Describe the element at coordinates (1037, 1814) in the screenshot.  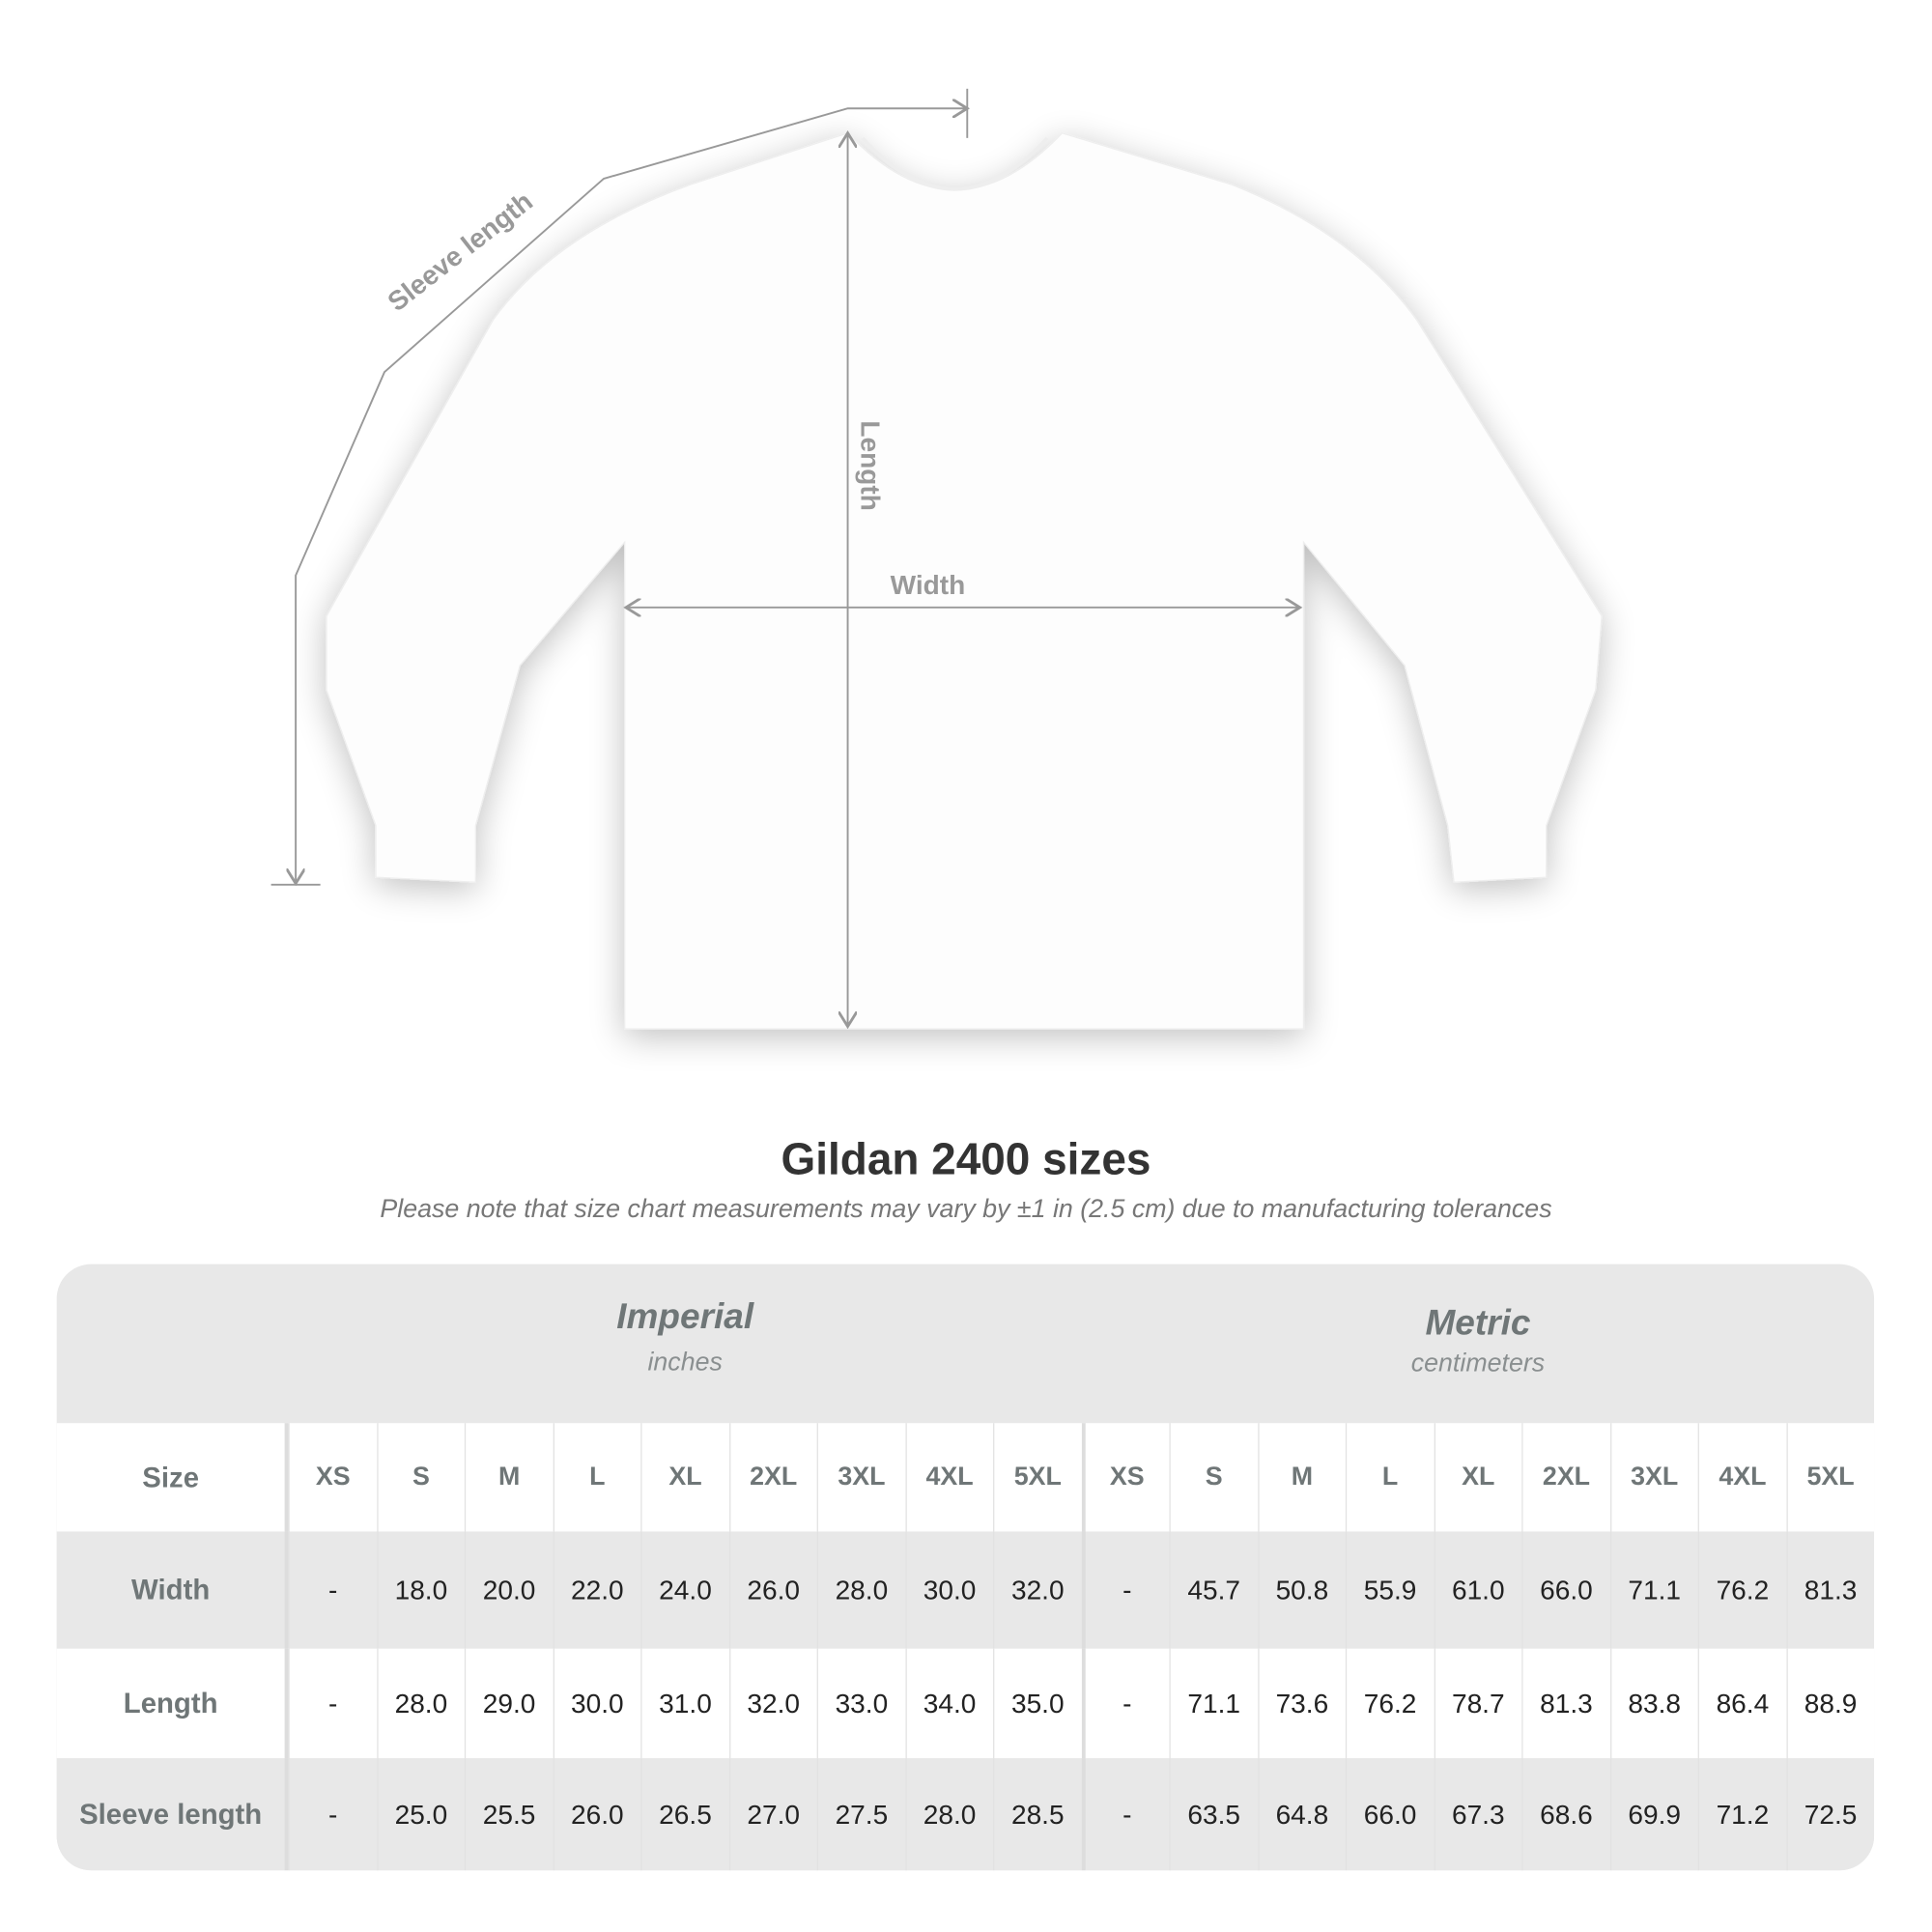
I see `imperial-value: 28.5` at that location.